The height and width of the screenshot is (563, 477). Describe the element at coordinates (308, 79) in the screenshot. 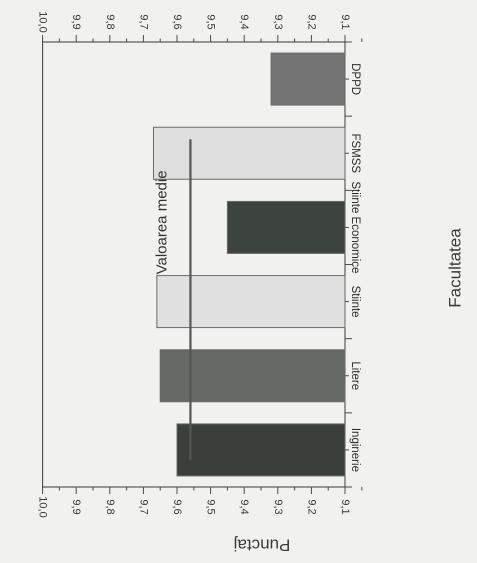

I see `bar-dppd` at that location.